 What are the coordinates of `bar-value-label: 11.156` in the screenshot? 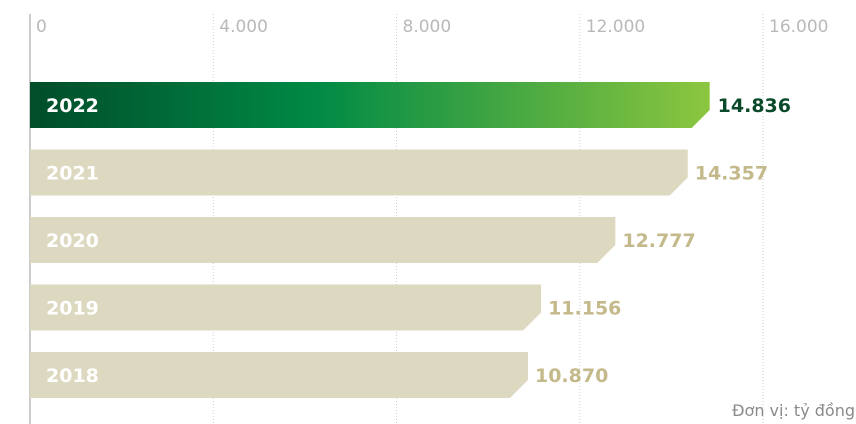 It's located at (584, 309).